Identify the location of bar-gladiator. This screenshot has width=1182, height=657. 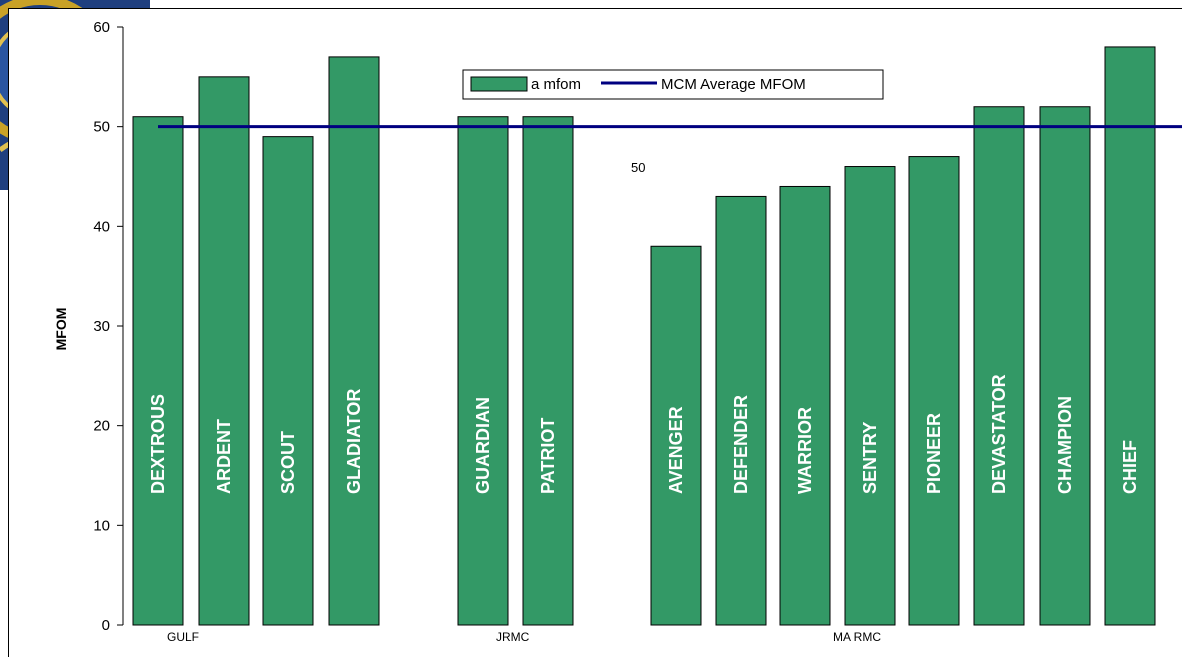
(354, 341).